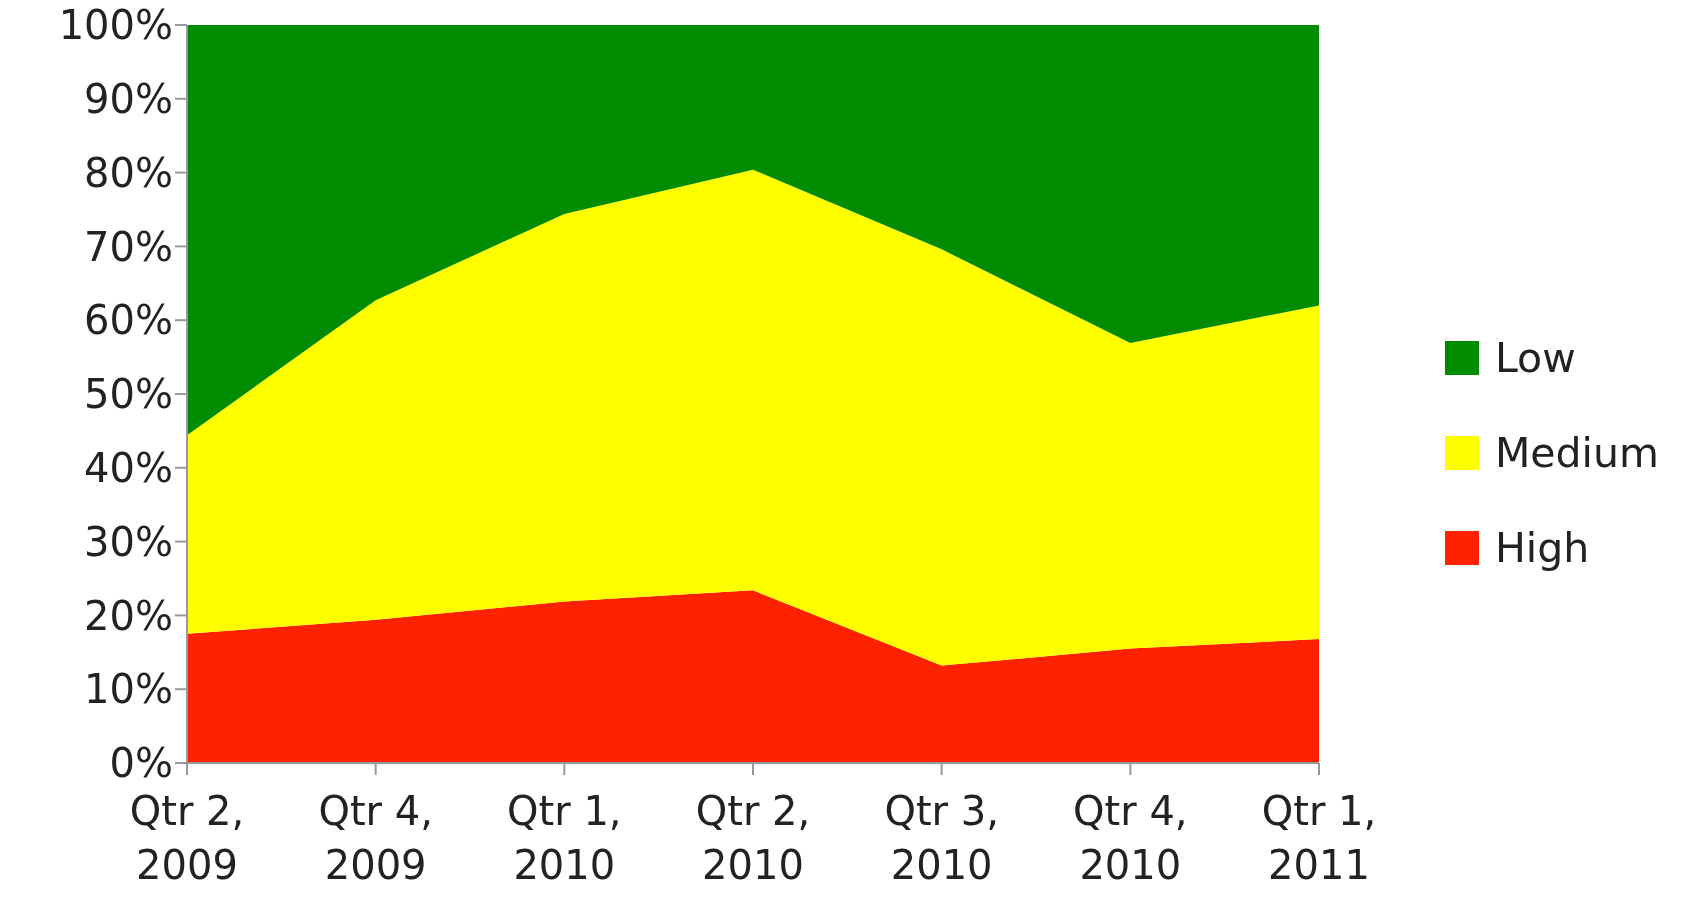 Image resolution: width=1692 pixels, height=909 pixels. Describe the element at coordinates (141, 763) in the screenshot. I see `y-tick-label: 0%` at that location.